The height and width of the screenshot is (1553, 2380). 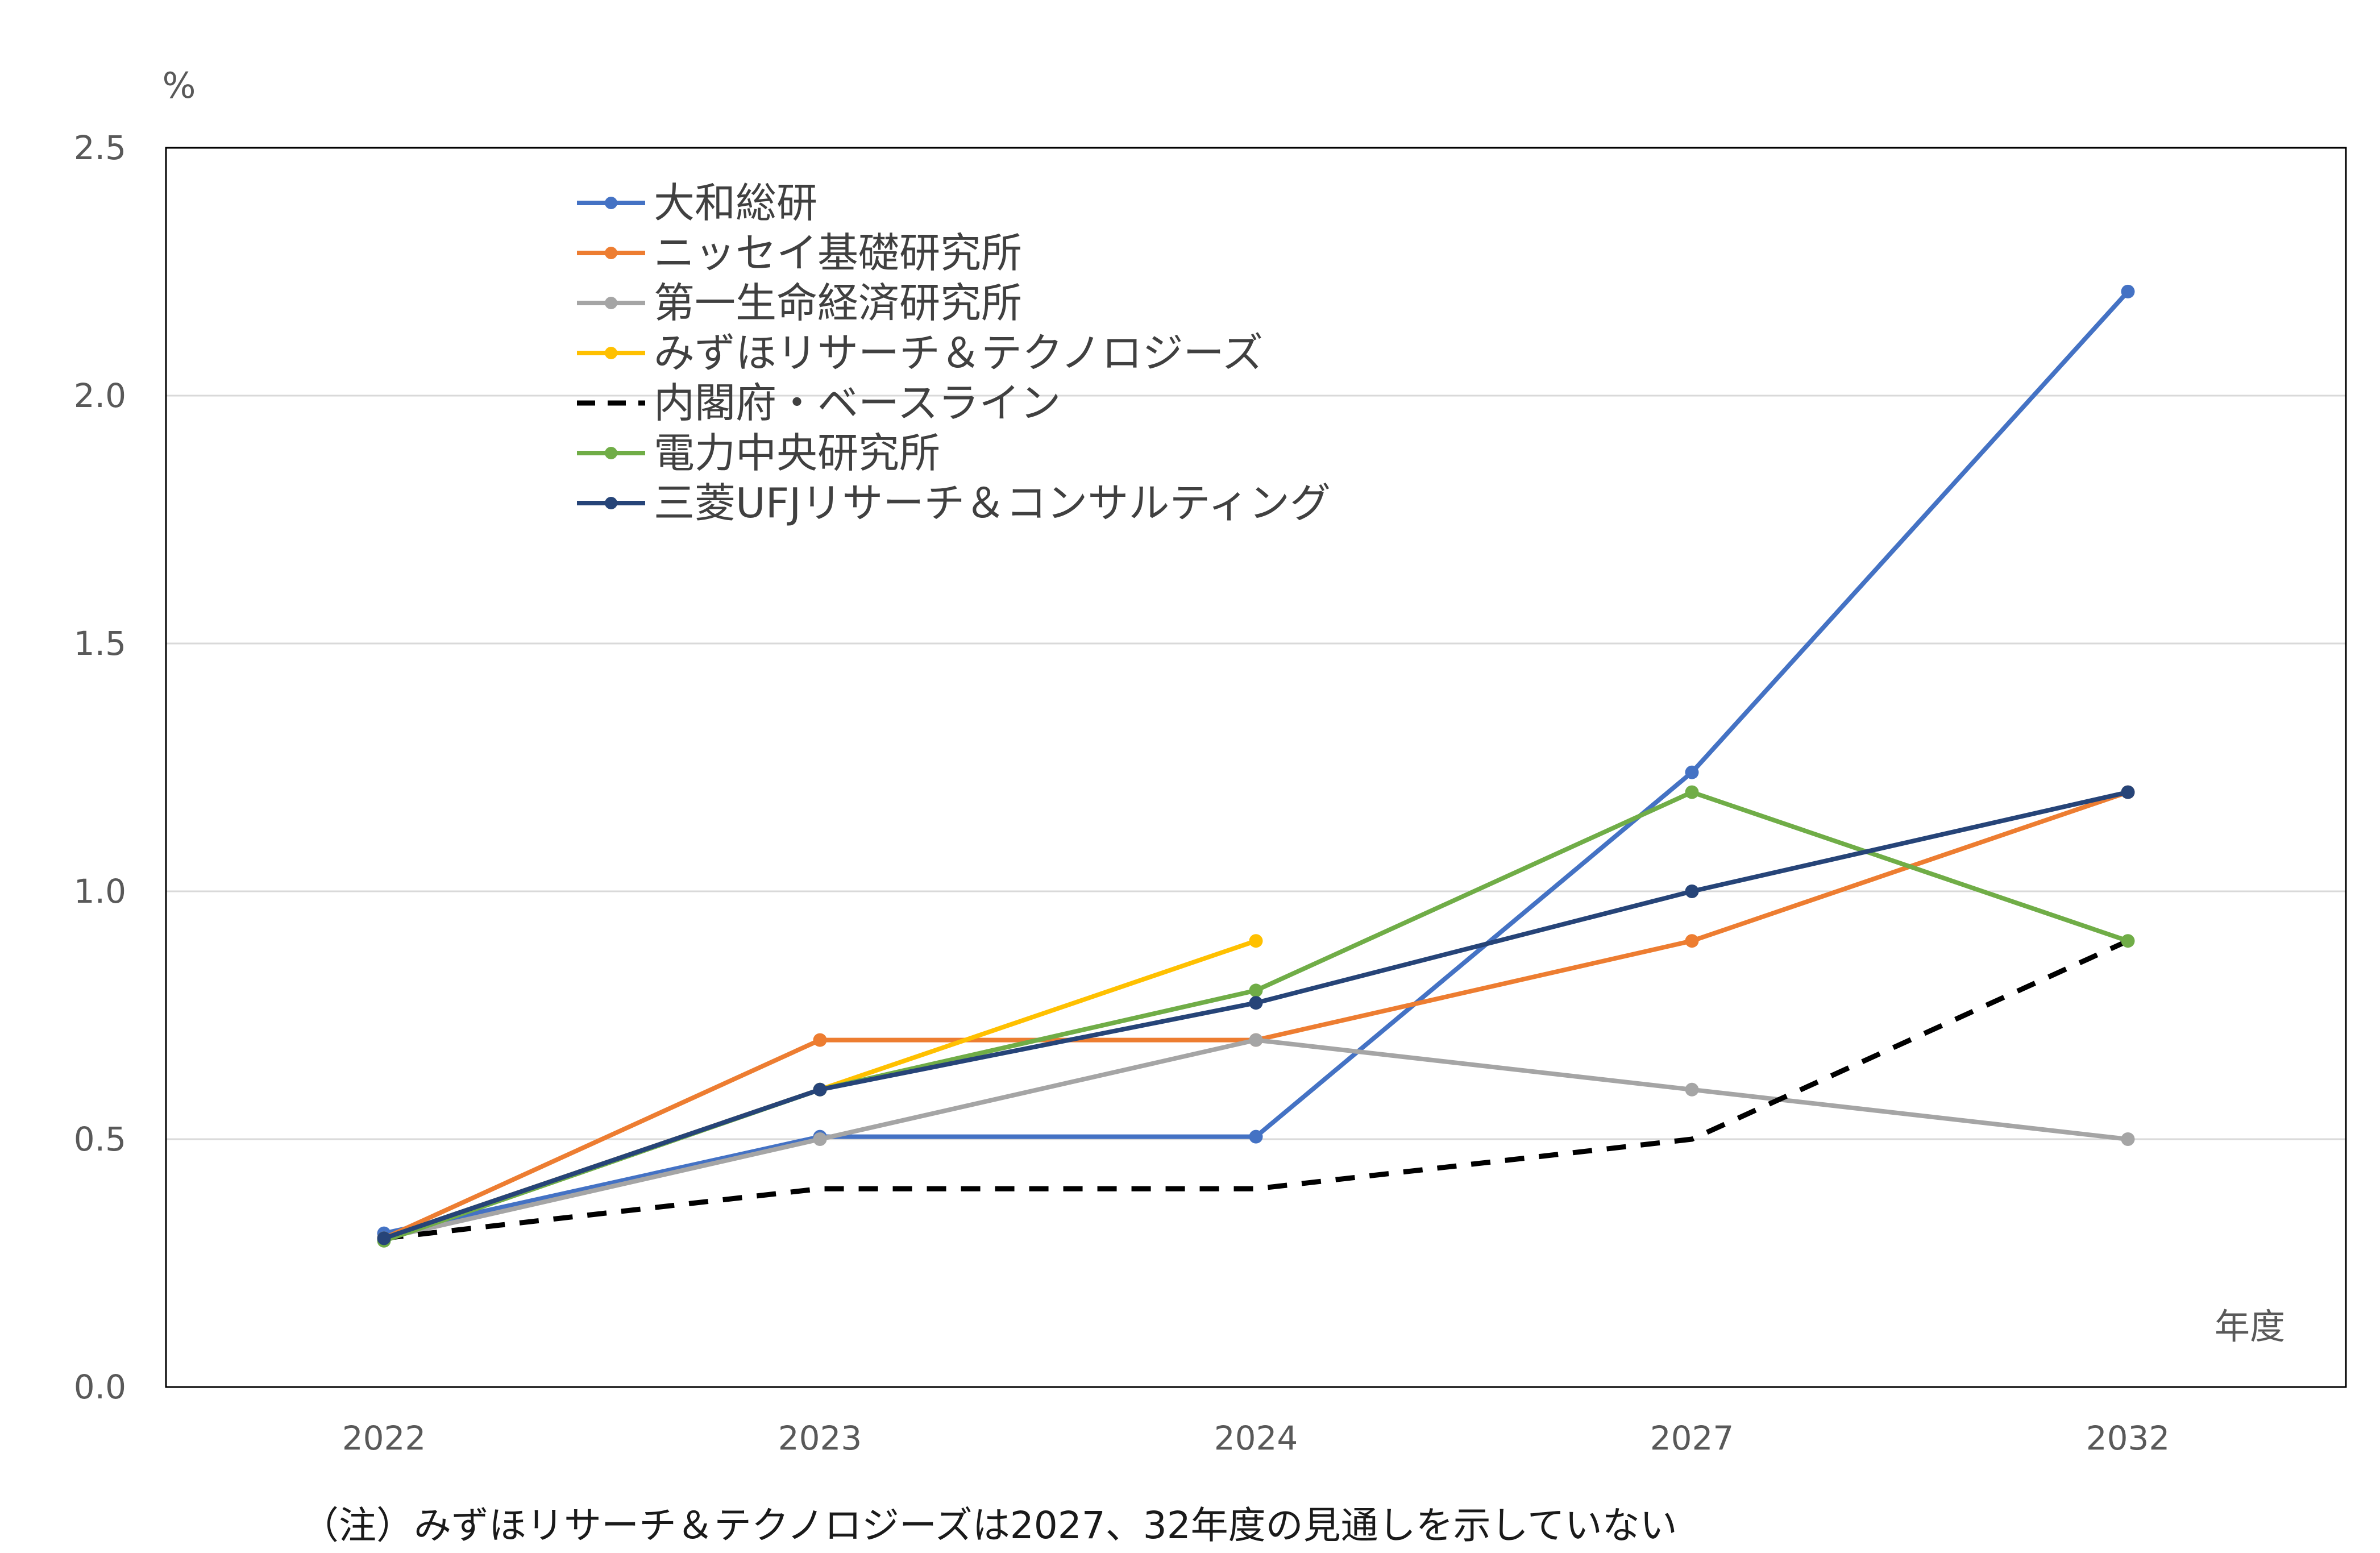 I want to click on x-axis-ticks: 2022 2023 2024 2027 2032, so click(x=1256, y=1439).